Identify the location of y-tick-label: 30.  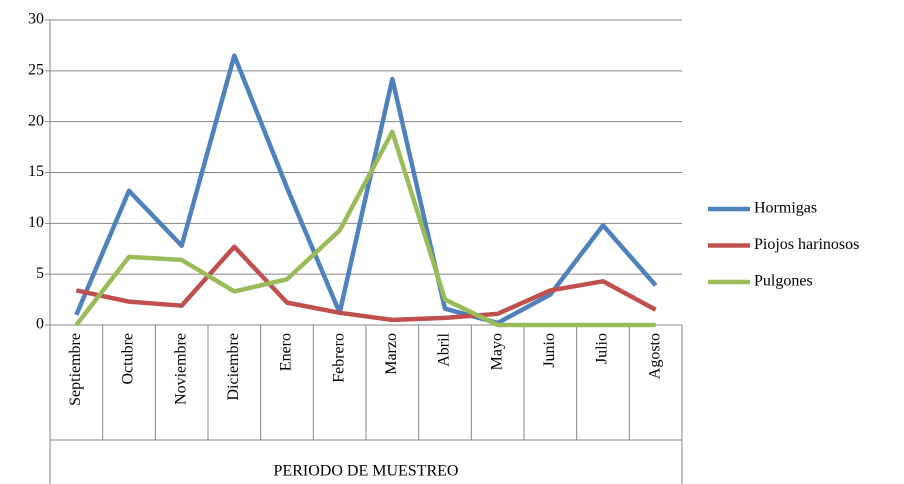
(36, 19).